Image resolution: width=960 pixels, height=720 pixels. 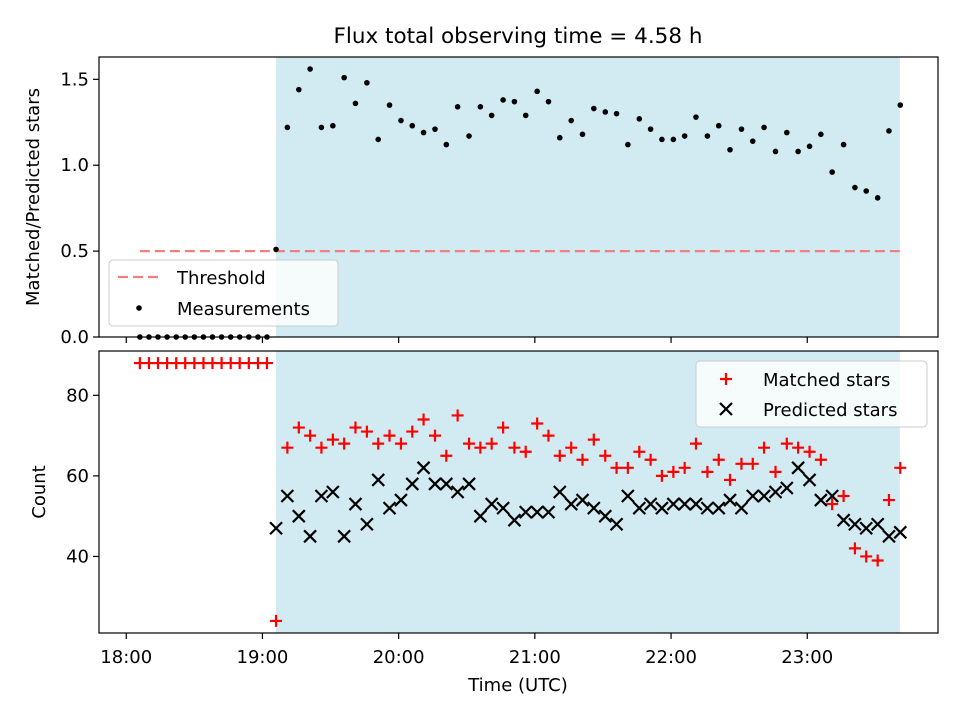 What do you see at coordinates (223, 293) in the screenshot?
I see `top-legend: Threshold Measurements` at bounding box center [223, 293].